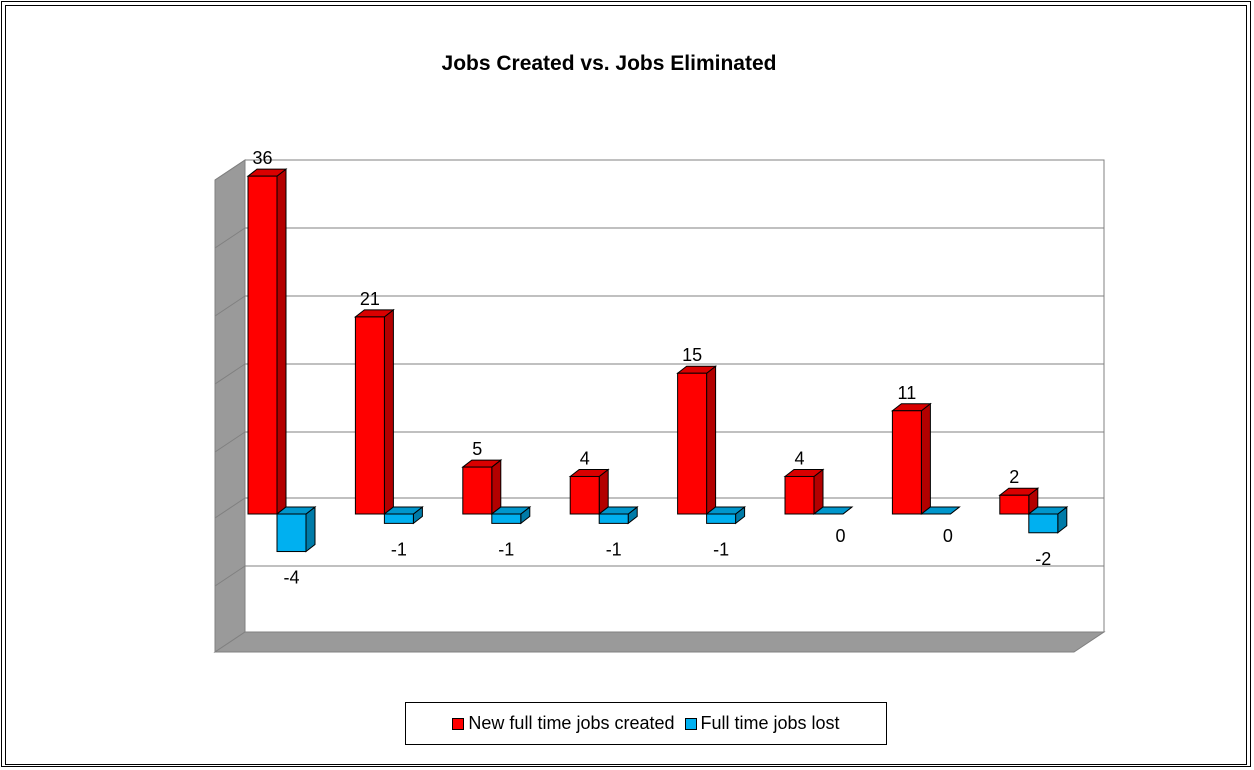 This screenshot has width=1254, height=770. What do you see at coordinates (948, 536) in the screenshot?
I see `label-jobs-lost-6: 0` at bounding box center [948, 536].